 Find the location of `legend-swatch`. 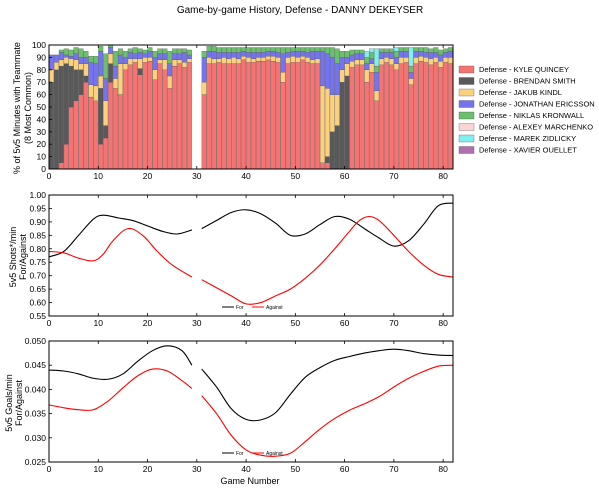

legend-swatch is located at coordinates (466, 138).